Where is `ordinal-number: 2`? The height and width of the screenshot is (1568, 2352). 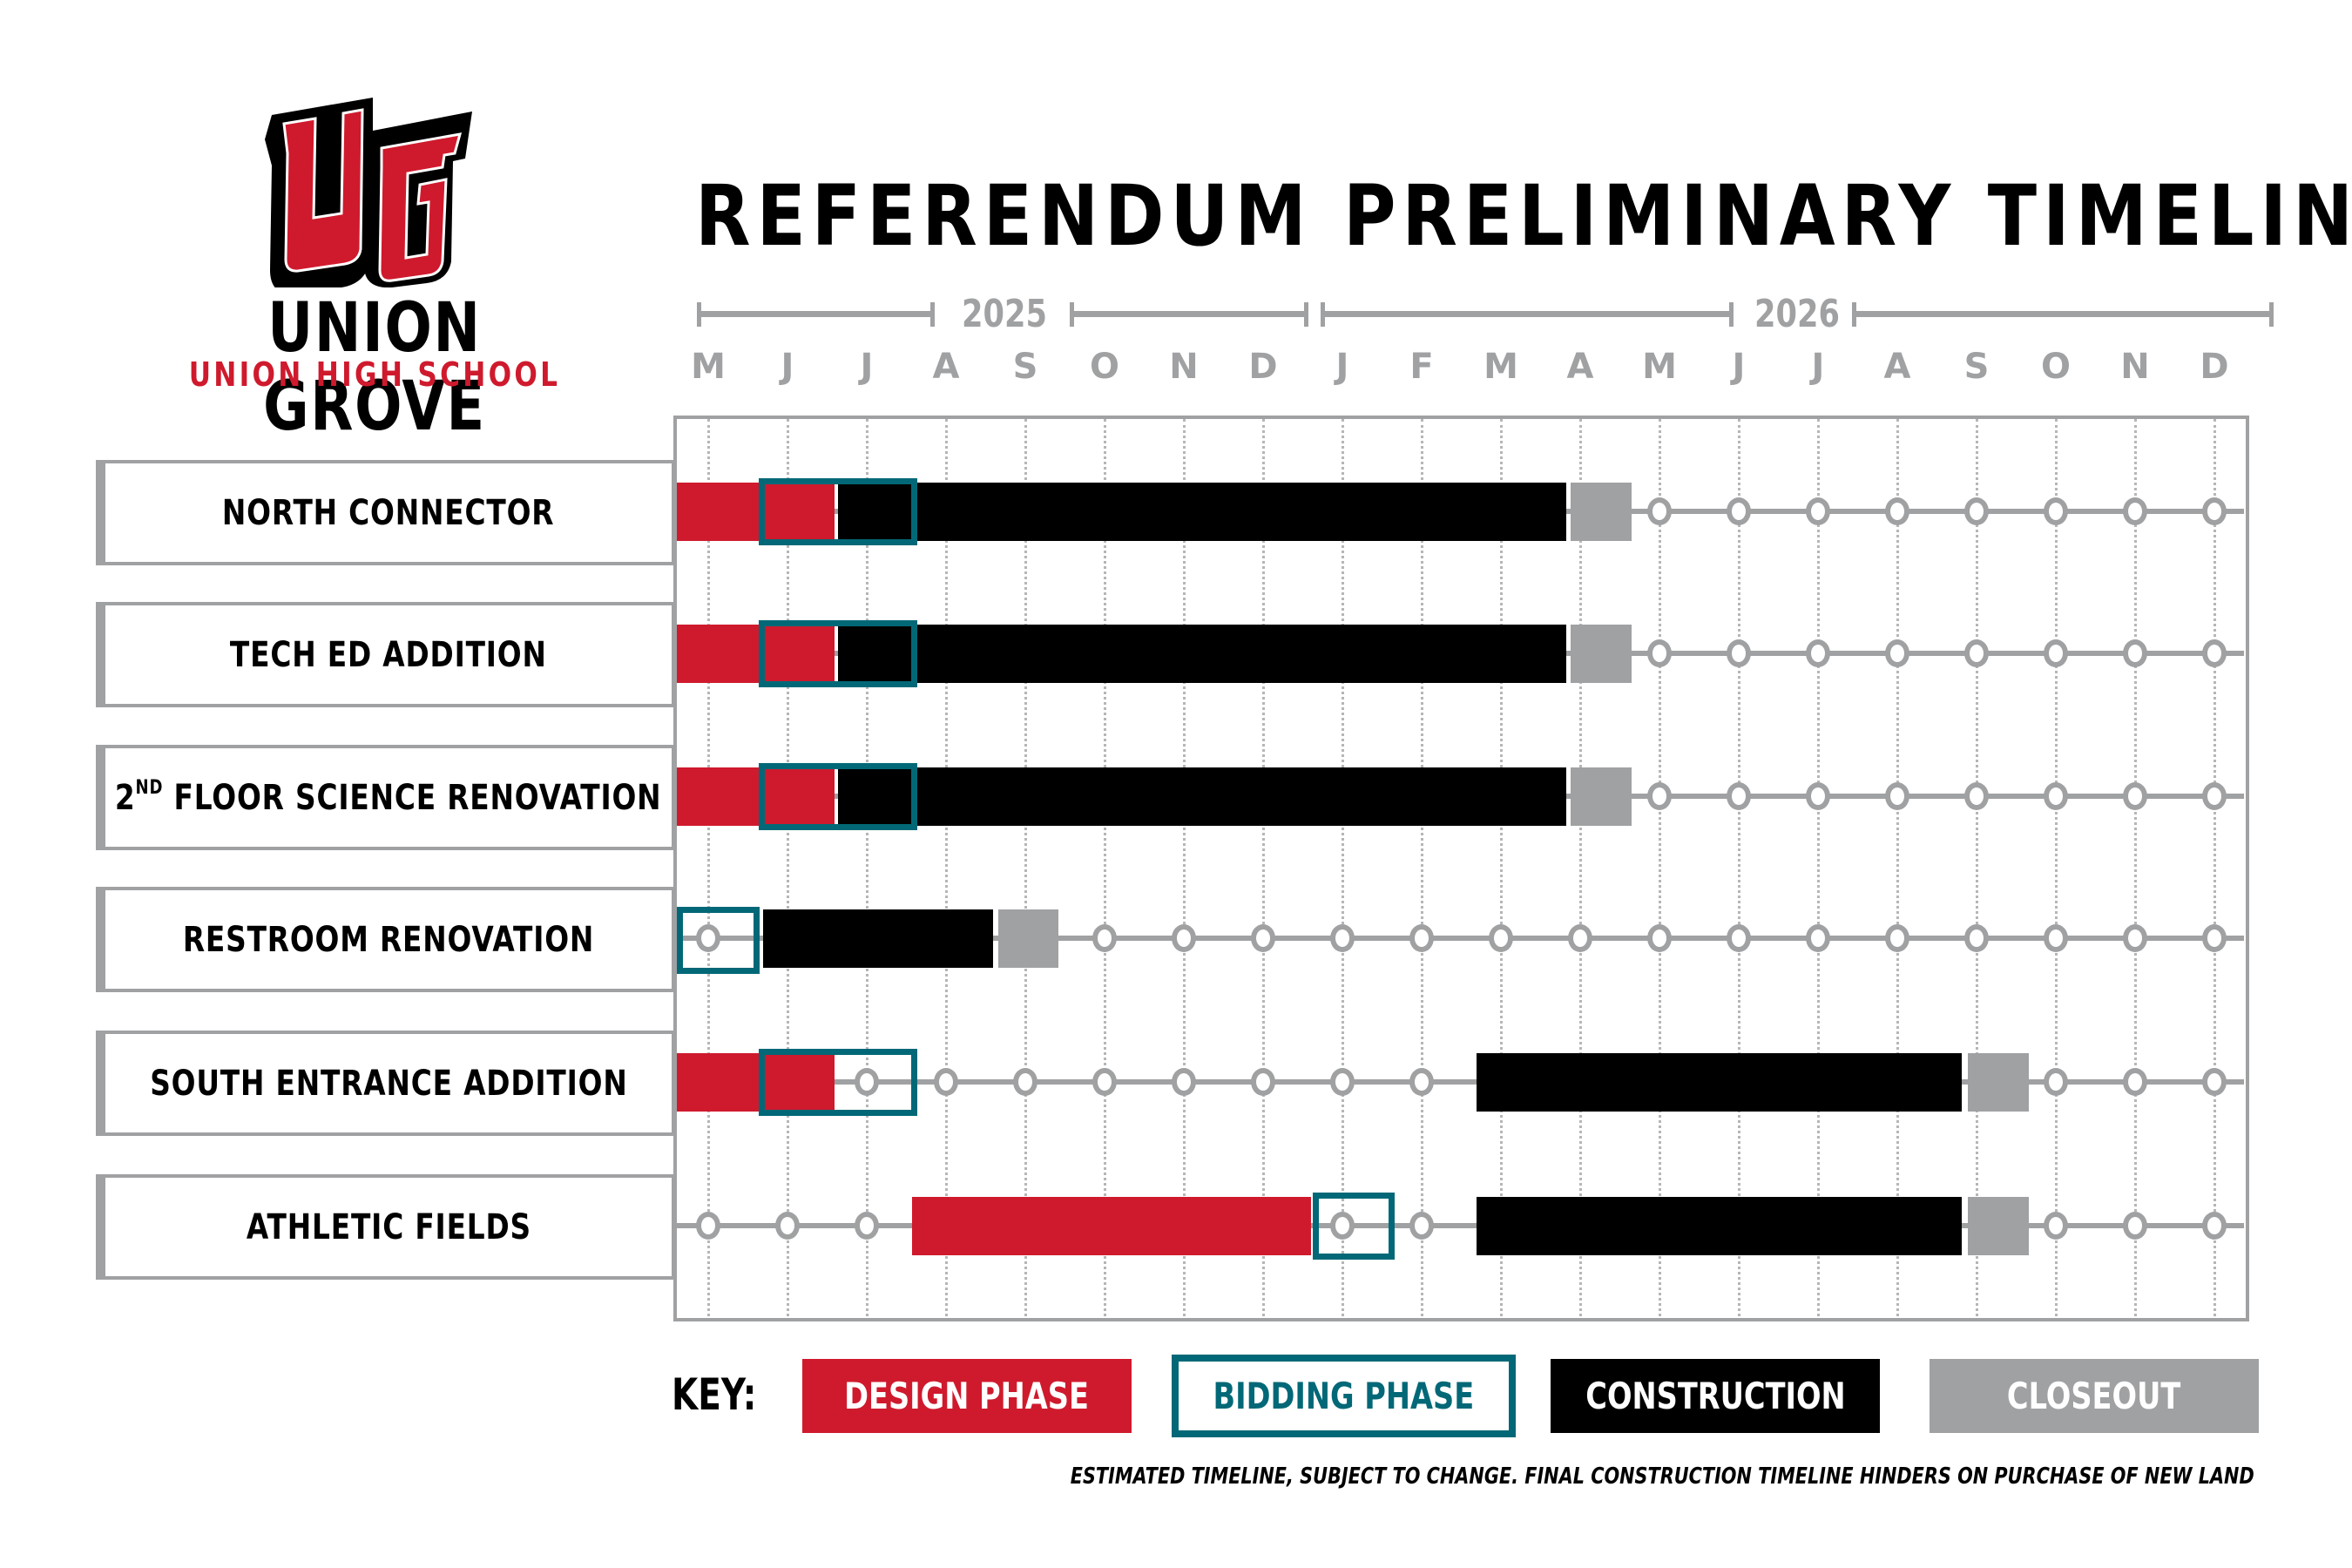 ordinal-number: 2 is located at coordinates (125, 798).